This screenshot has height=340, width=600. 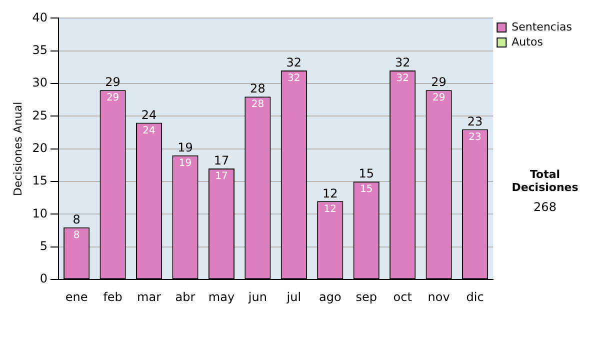 What do you see at coordinates (185, 164) in the screenshot?
I see `data-label: 19` at bounding box center [185, 164].